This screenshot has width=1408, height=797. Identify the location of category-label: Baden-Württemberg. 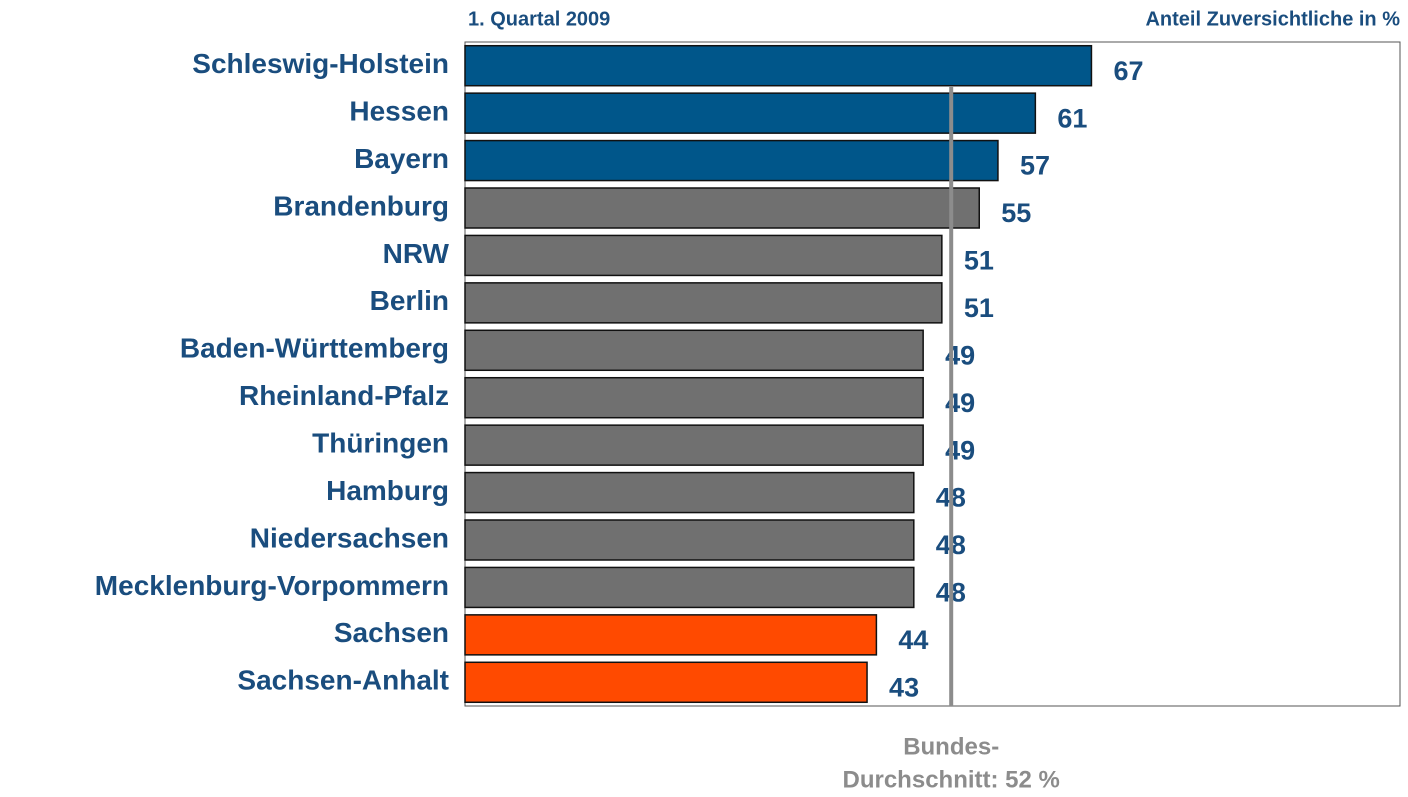
(314, 348).